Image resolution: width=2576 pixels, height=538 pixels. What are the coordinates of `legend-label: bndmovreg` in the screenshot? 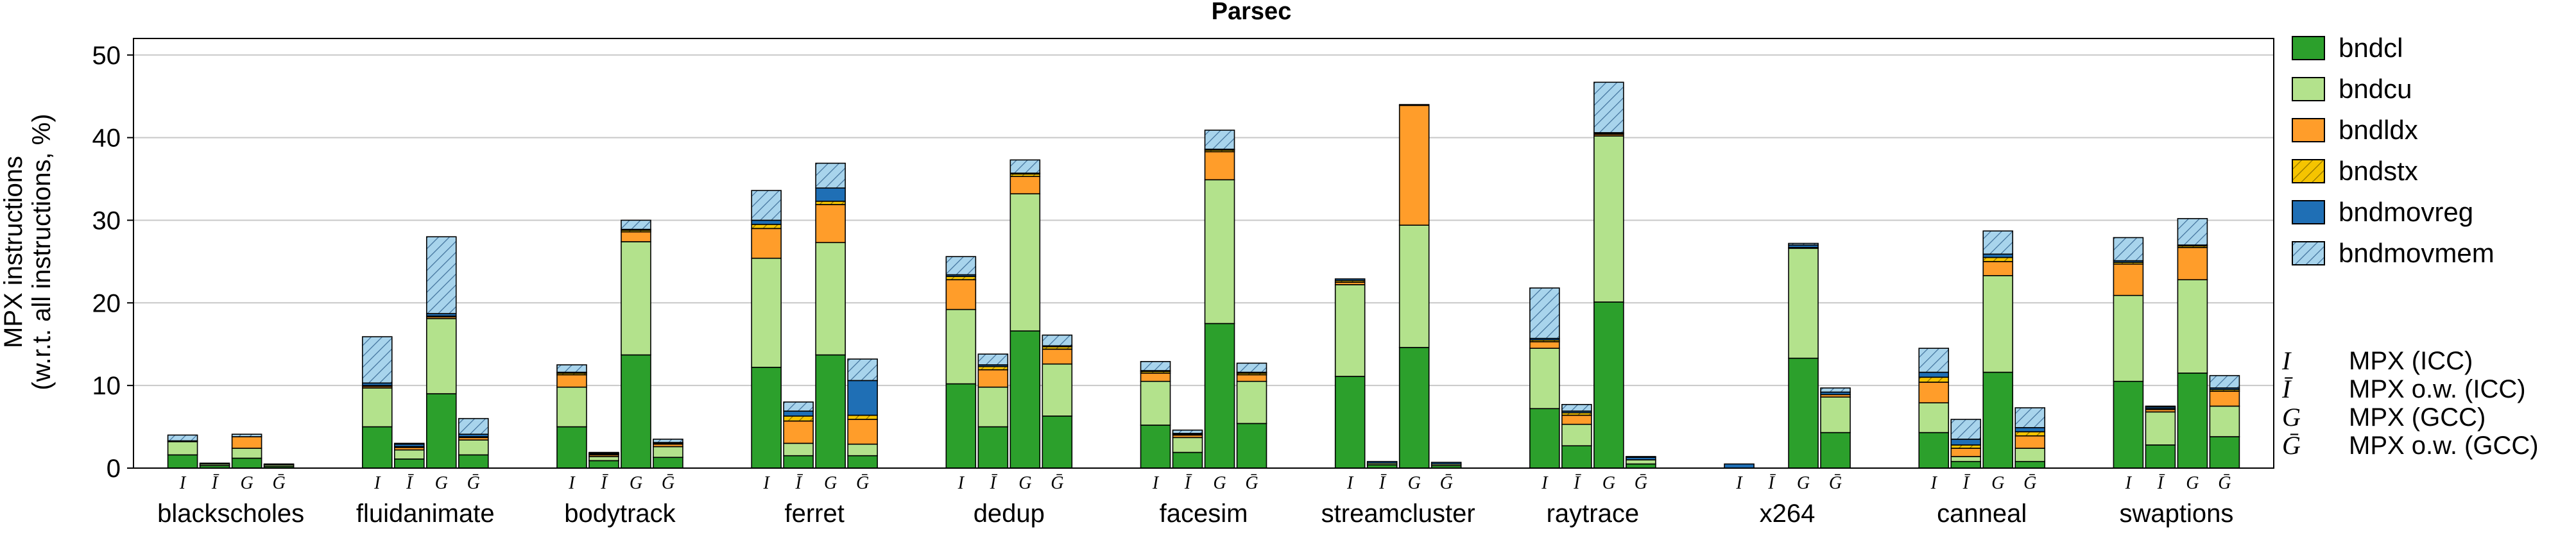 It's located at (2406, 212).